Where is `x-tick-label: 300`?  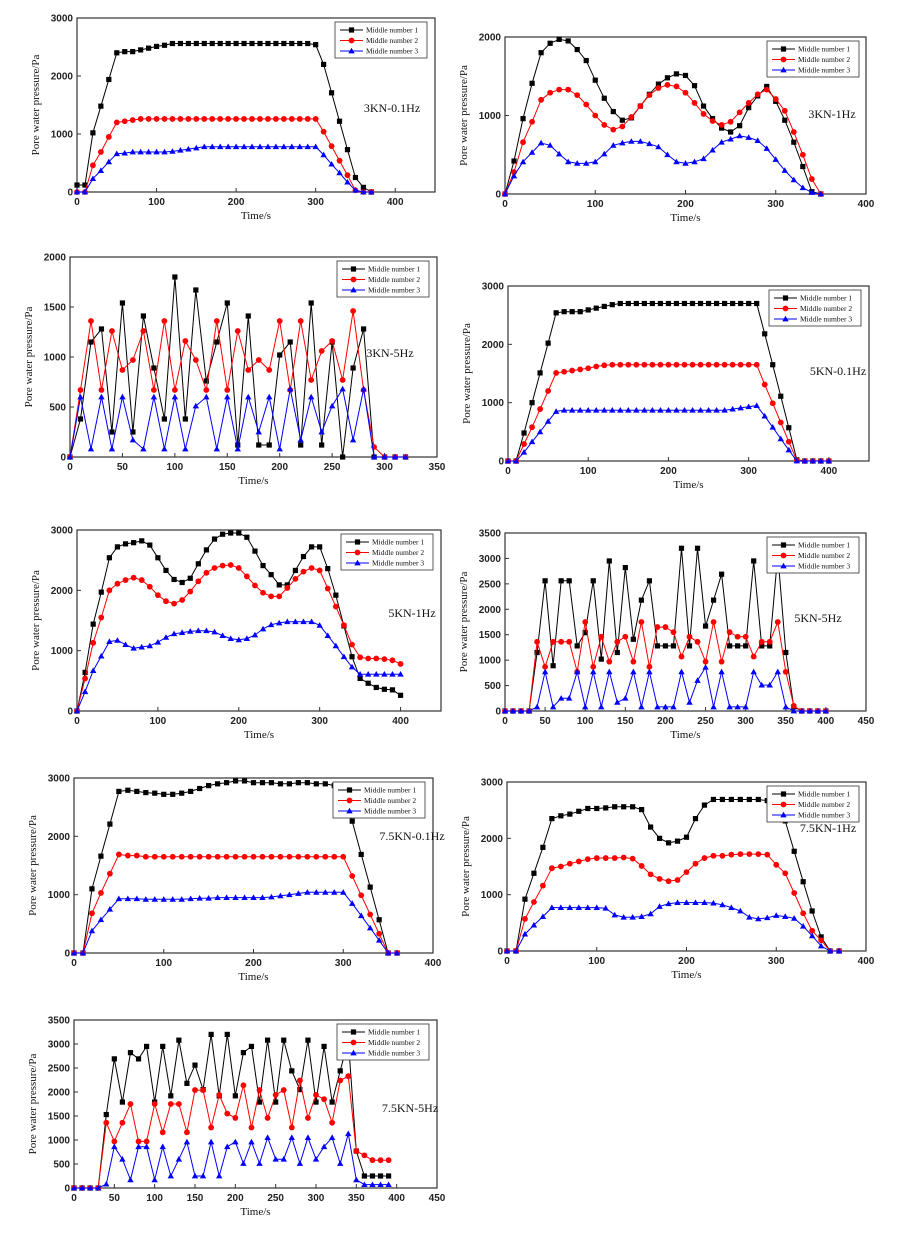 x-tick-label: 300 is located at coordinates (776, 961).